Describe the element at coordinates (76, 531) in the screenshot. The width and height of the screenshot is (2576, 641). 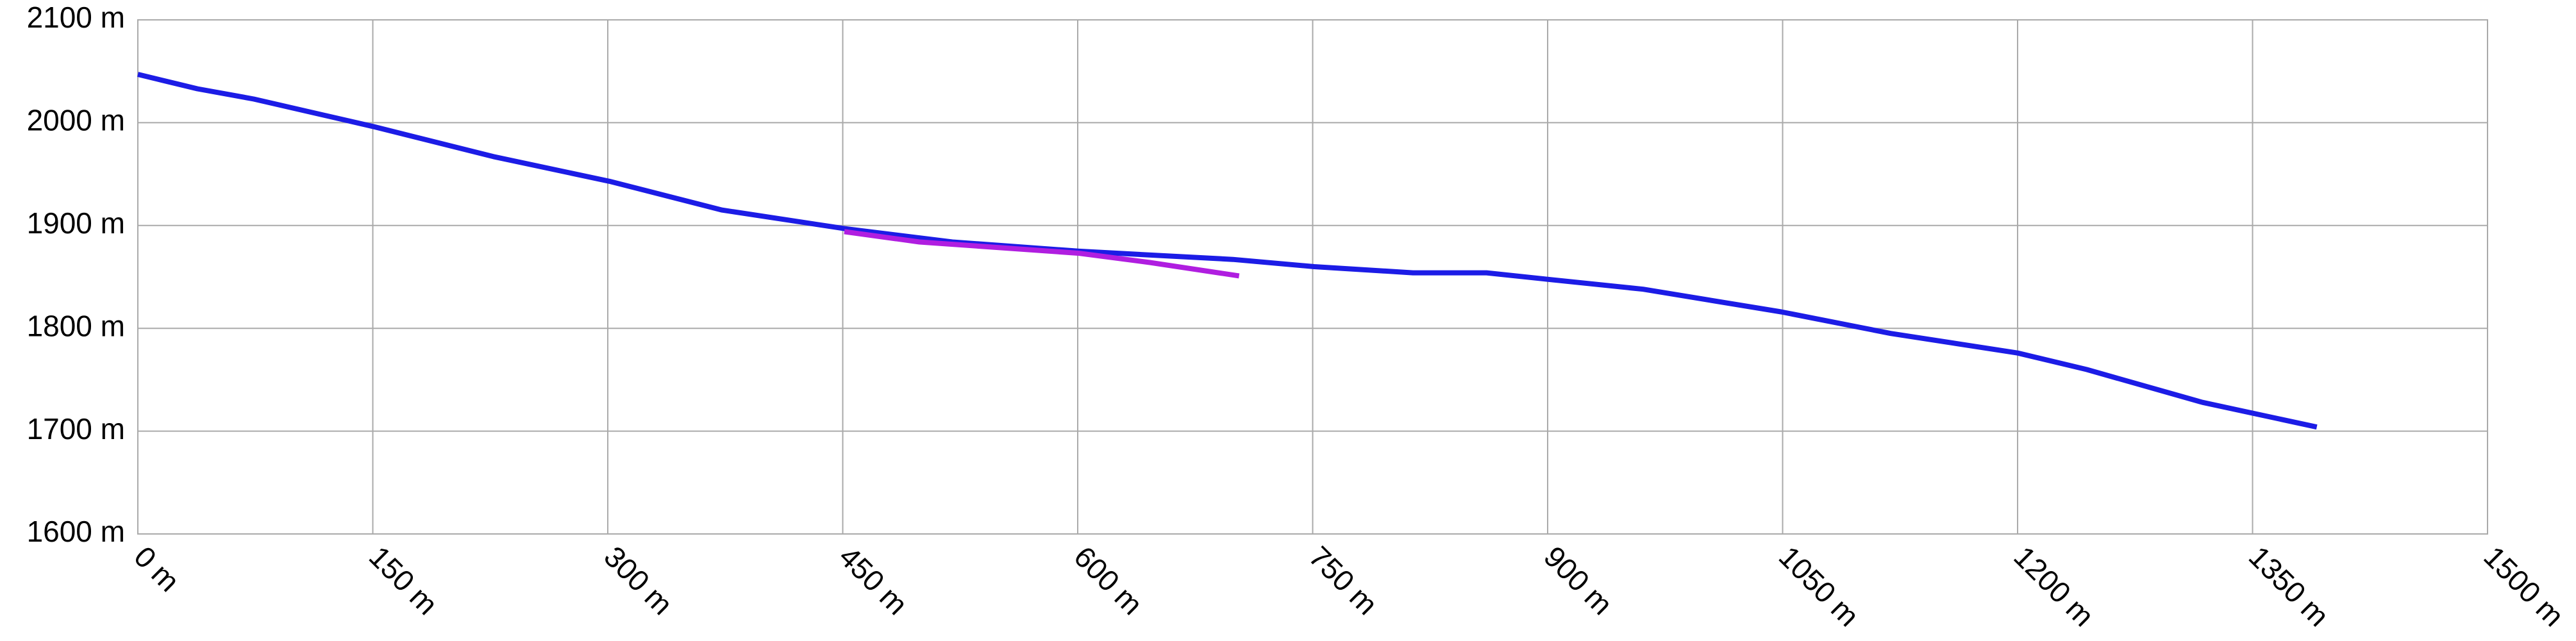
I see `y-tick-label: 1600 m` at that location.